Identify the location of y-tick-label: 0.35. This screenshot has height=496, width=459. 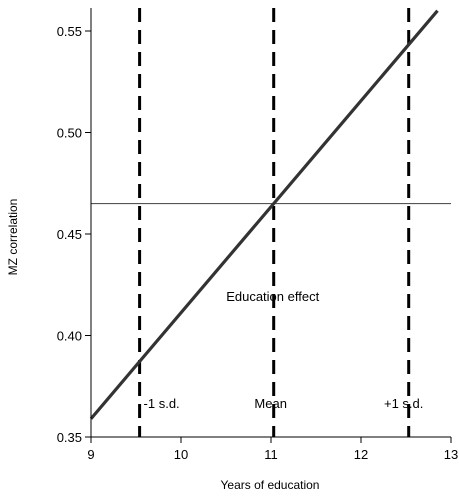
(69, 437).